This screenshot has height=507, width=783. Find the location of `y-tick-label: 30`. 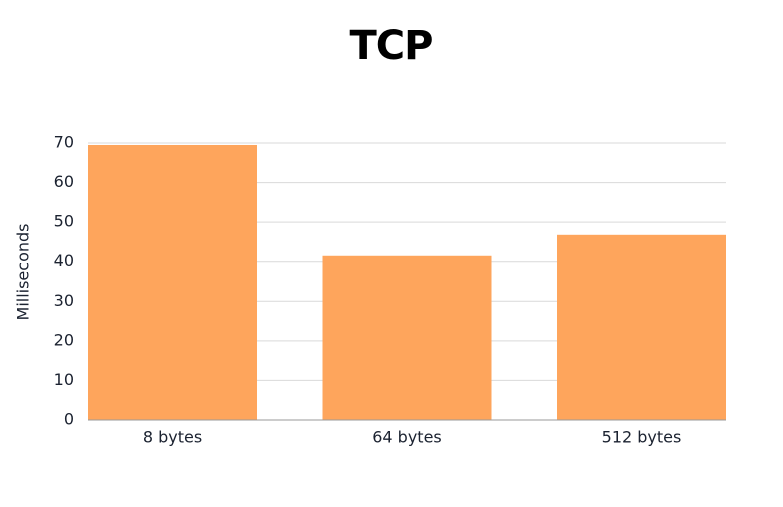

y-tick-label: 30 is located at coordinates (64, 300).